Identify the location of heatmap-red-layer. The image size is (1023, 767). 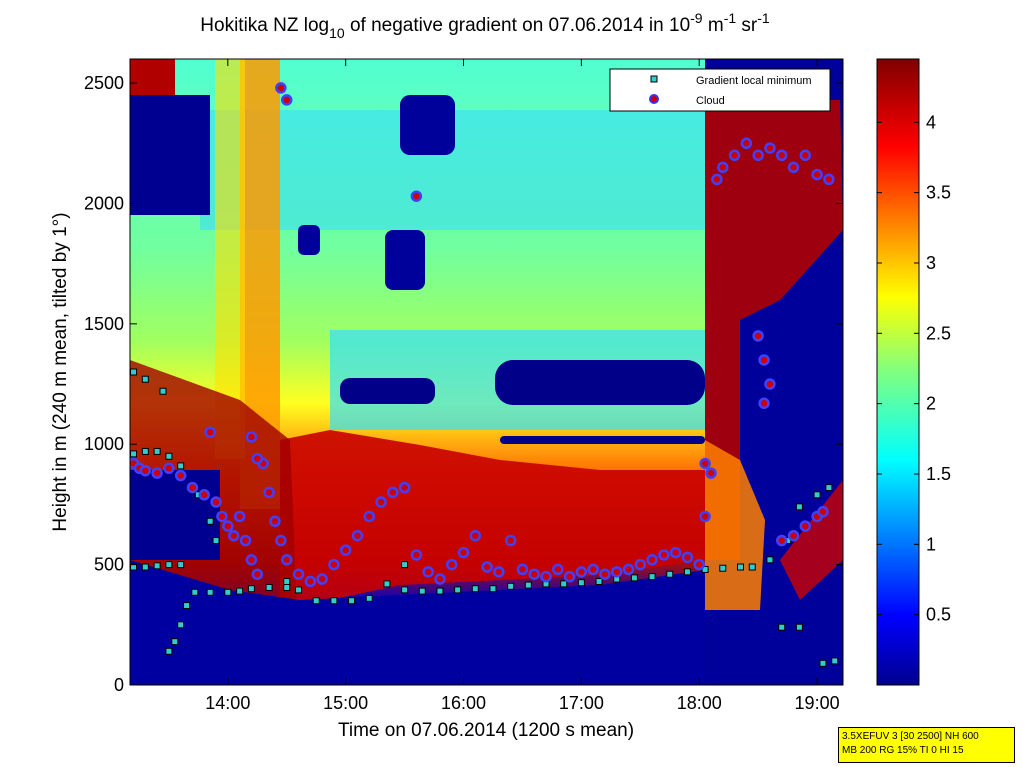
(492, 515).